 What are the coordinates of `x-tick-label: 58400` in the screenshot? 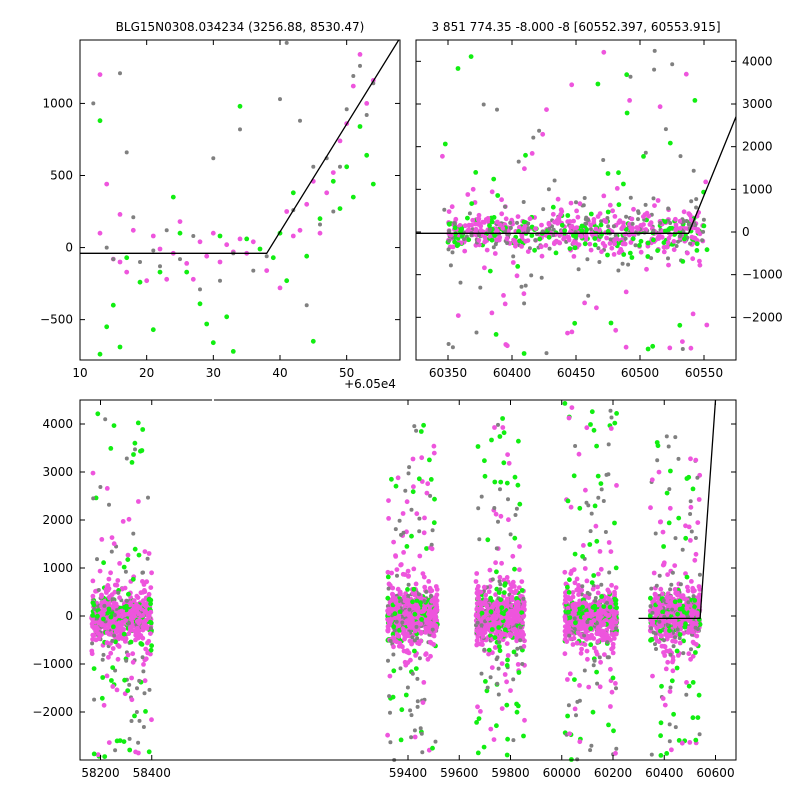 It's located at (152, 773).